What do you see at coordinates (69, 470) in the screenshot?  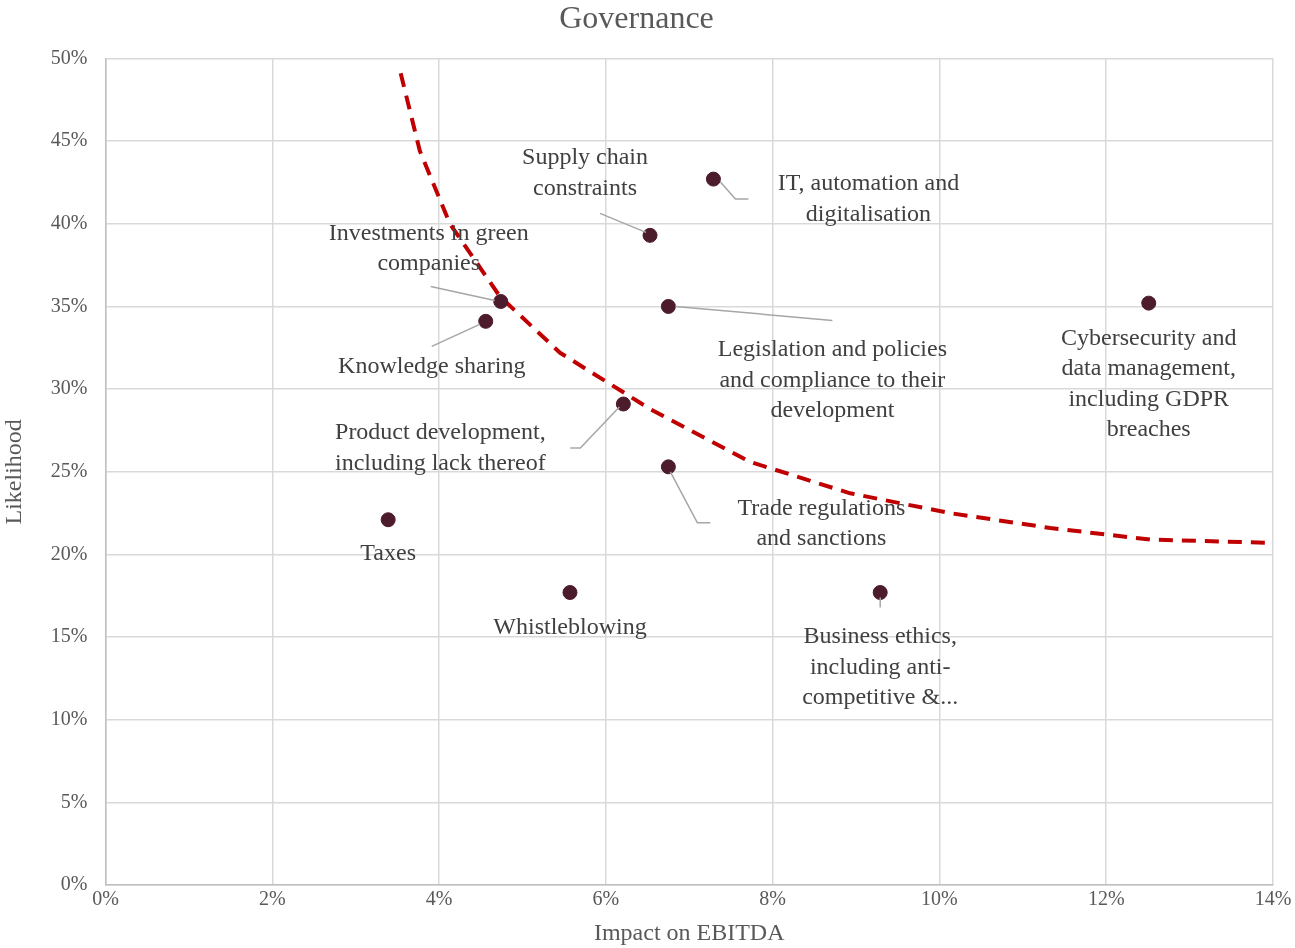 I see `y-tick-label: 25%` at bounding box center [69, 470].